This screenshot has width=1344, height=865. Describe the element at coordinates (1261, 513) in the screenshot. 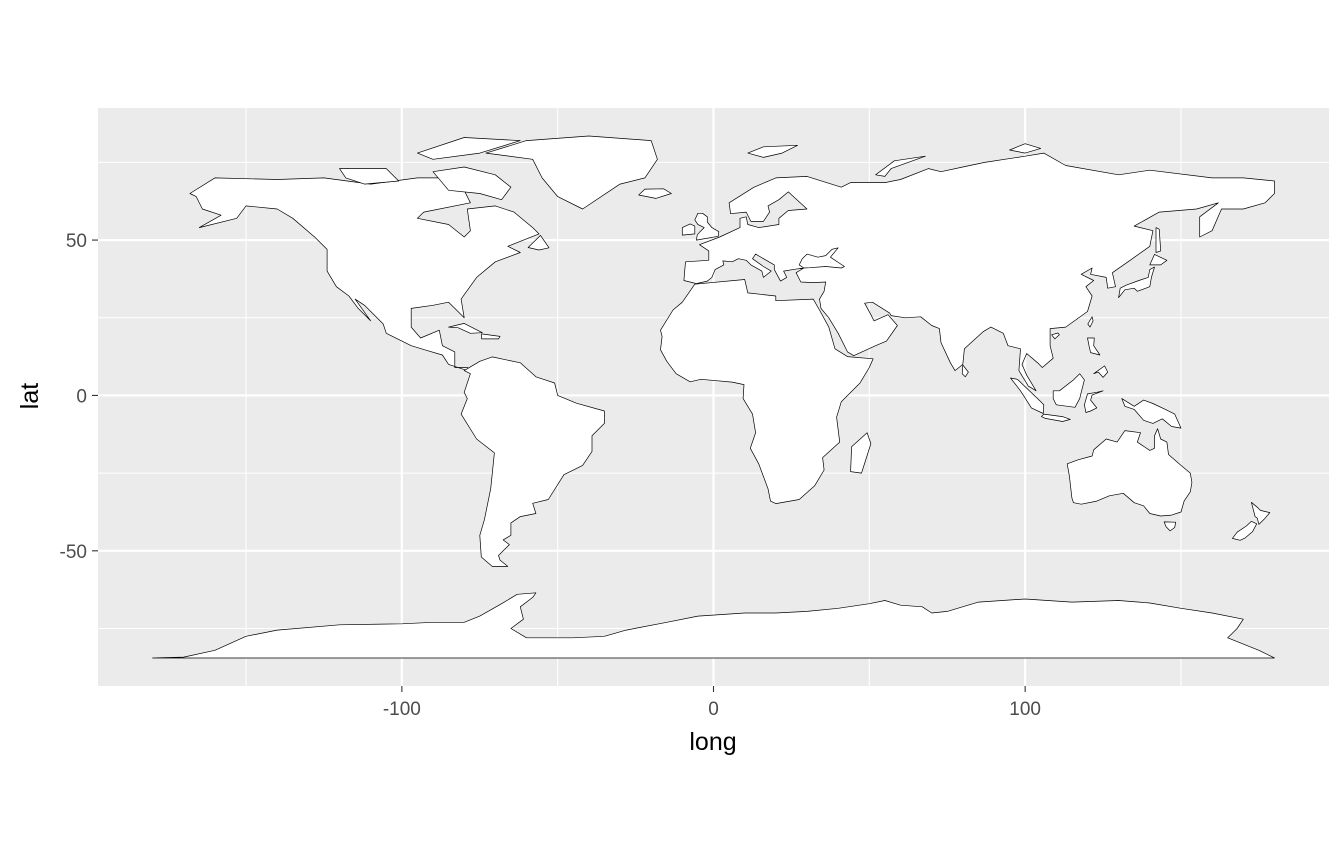

I see `landmass-new-zealand-north` at that location.